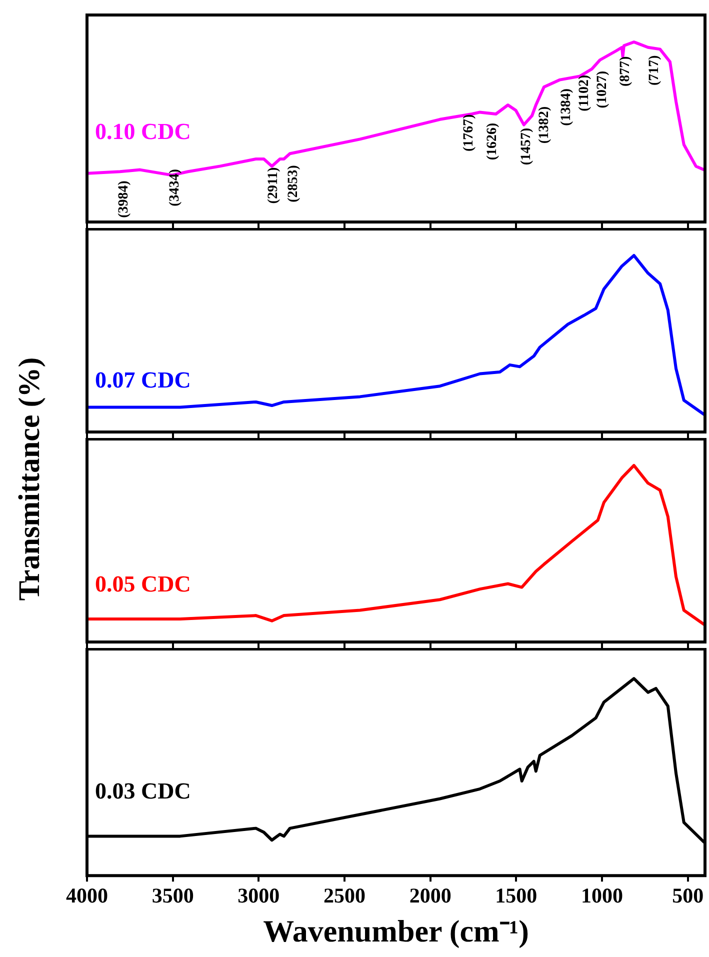 The height and width of the screenshot is (957, 709). Describe the element at coordinates (625, 71) in the screenshot. I see `annotation: (877)` at that location.